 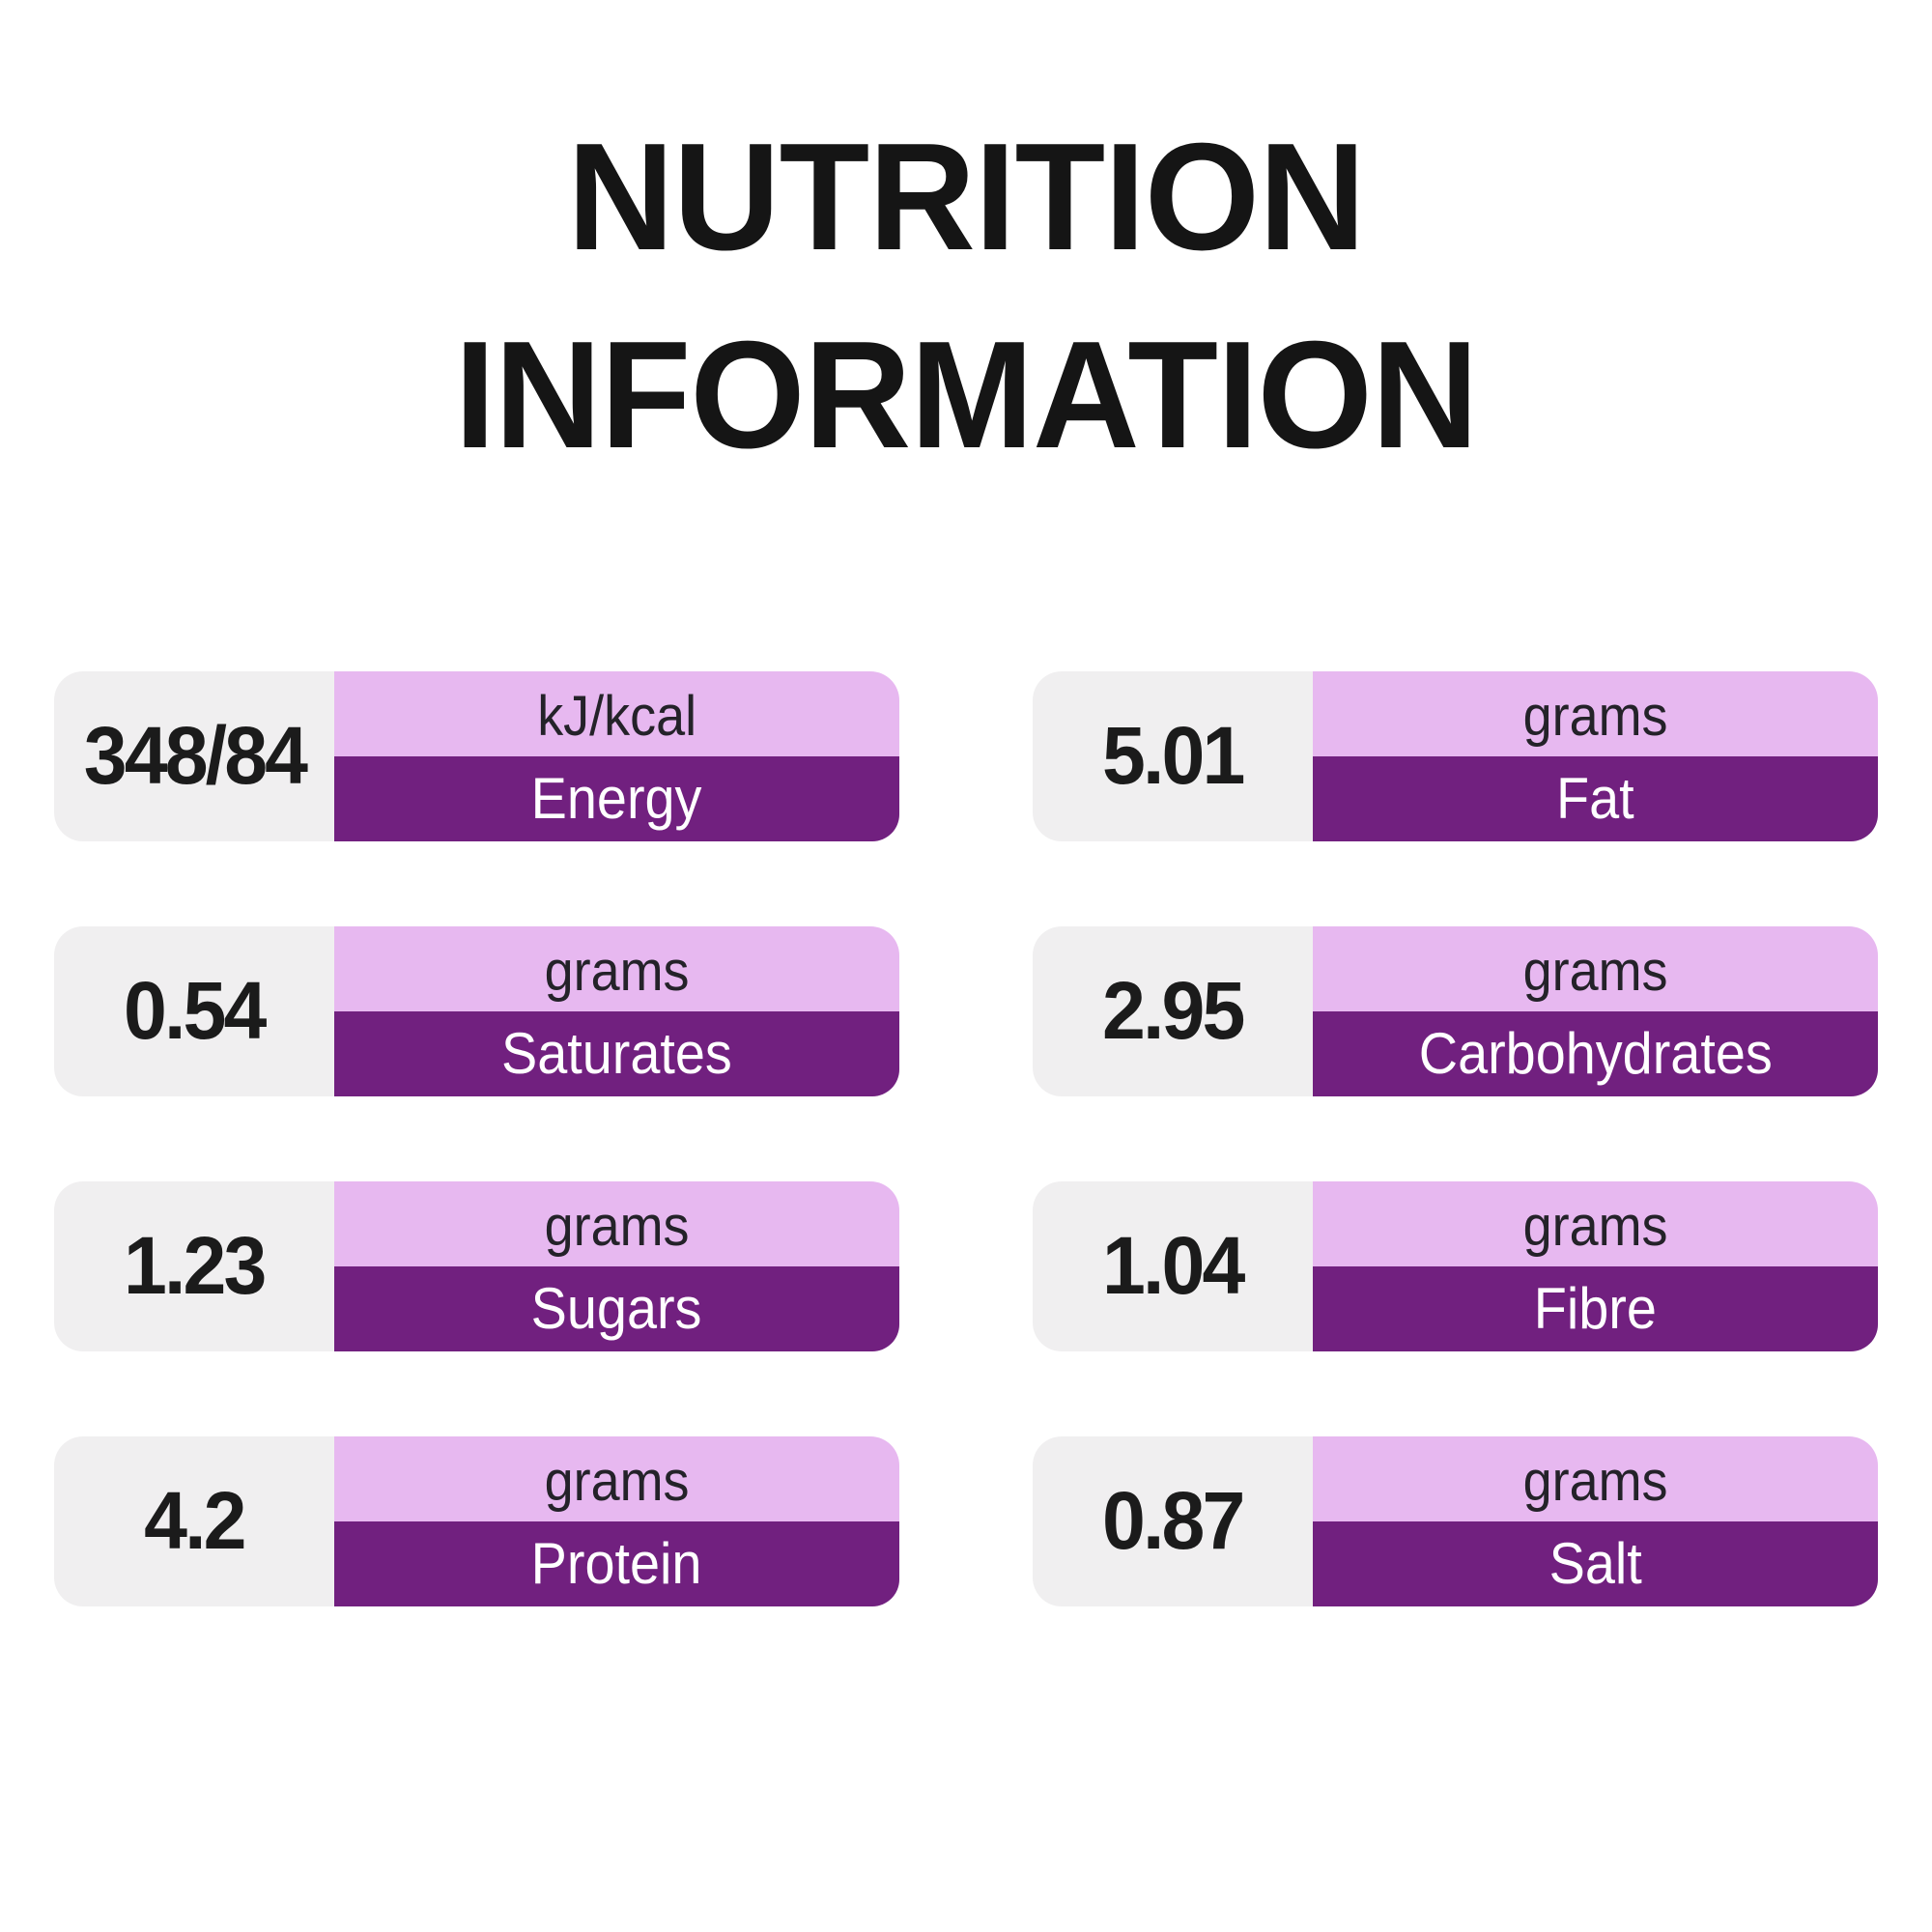 I want to click on nutrient-label: Fat, so click(x=1595, y=799).